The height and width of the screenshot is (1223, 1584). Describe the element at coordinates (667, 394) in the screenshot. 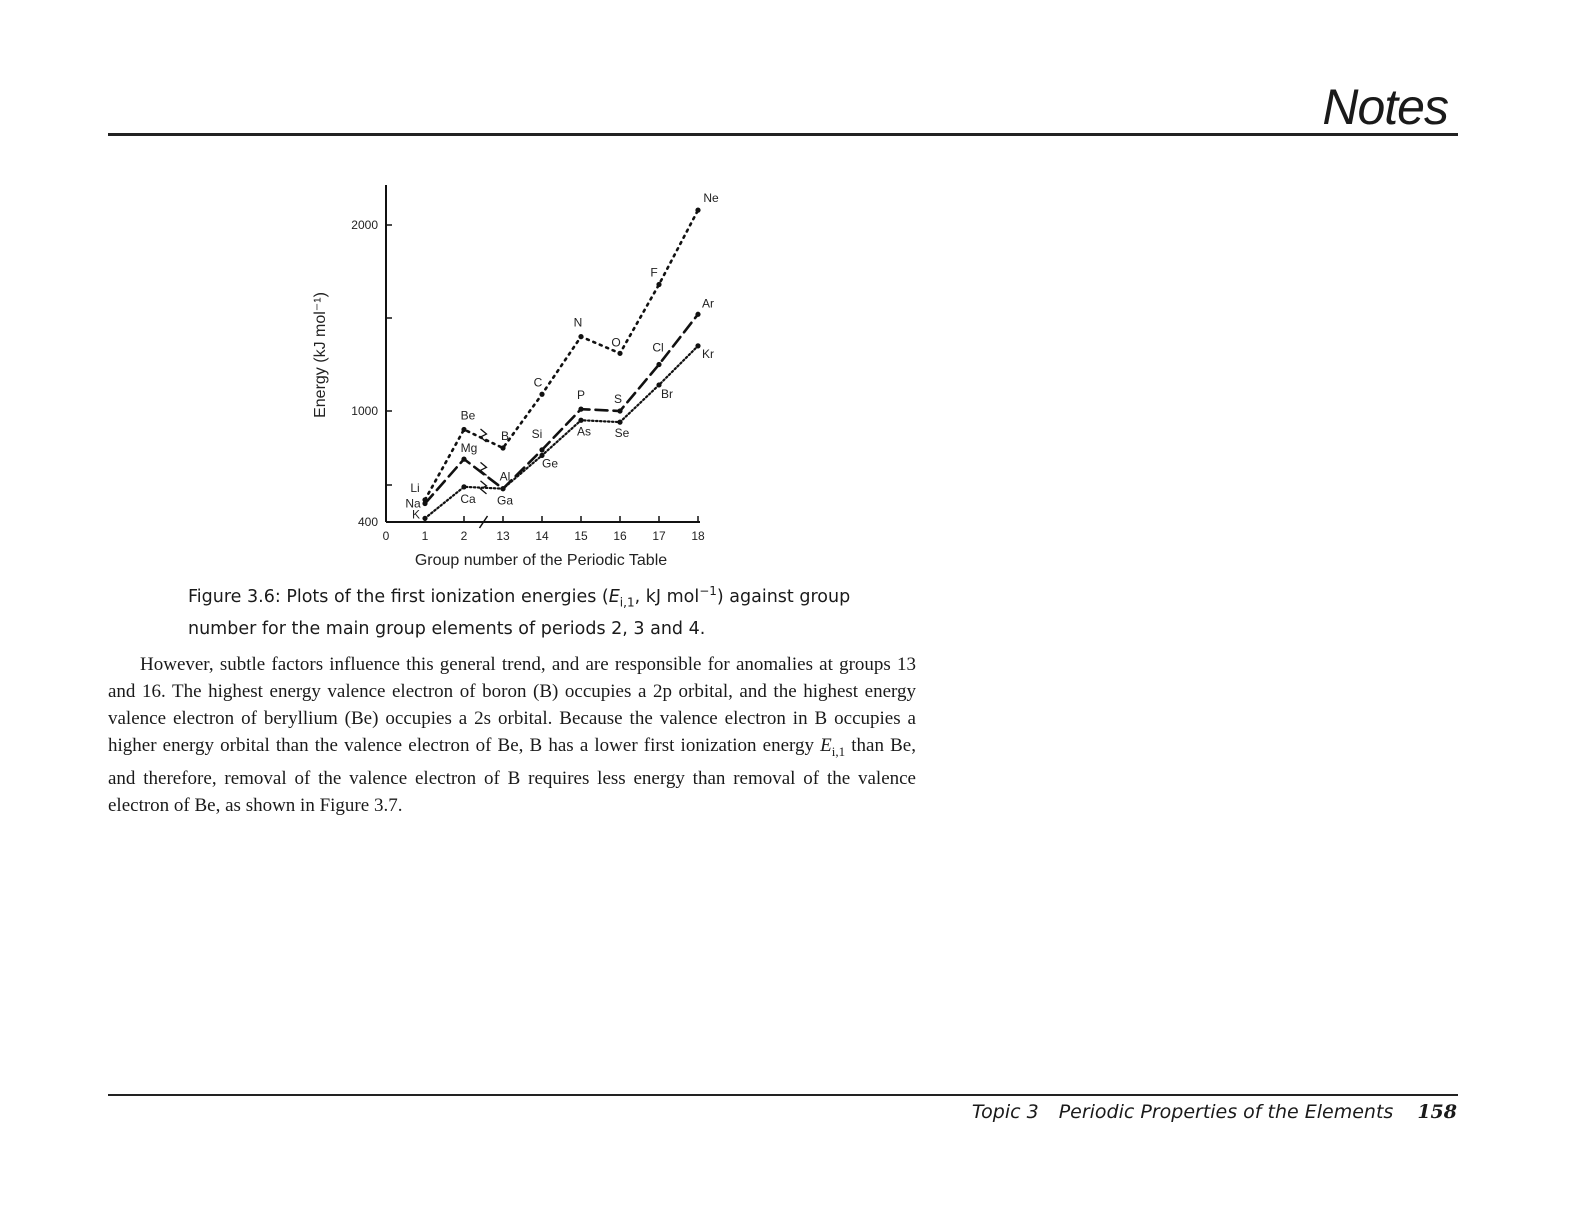

I see `element-label-Br: Br` at that location.